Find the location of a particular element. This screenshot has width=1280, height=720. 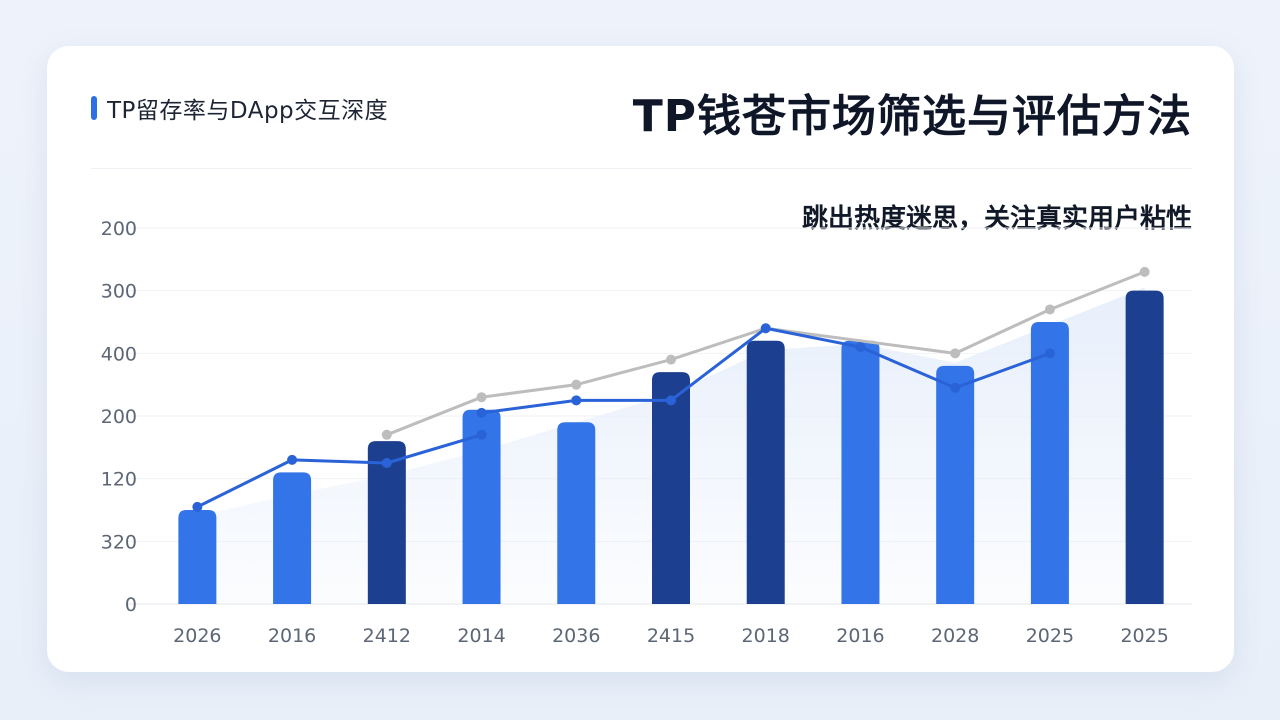

x-tick-label: 2026 is located at coordinates (197, 636).